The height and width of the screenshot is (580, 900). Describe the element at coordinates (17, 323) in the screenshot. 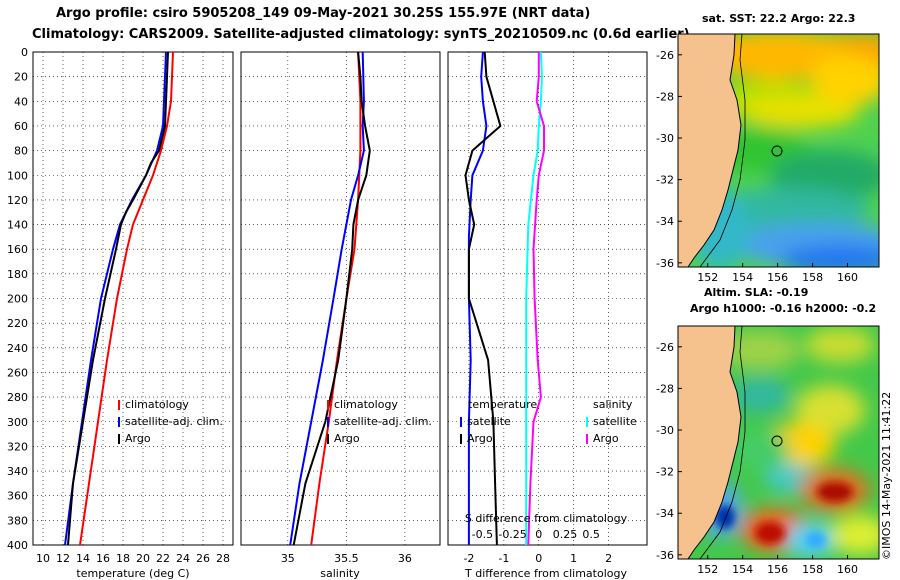

I see `depth-tick-label: 220` at that location.